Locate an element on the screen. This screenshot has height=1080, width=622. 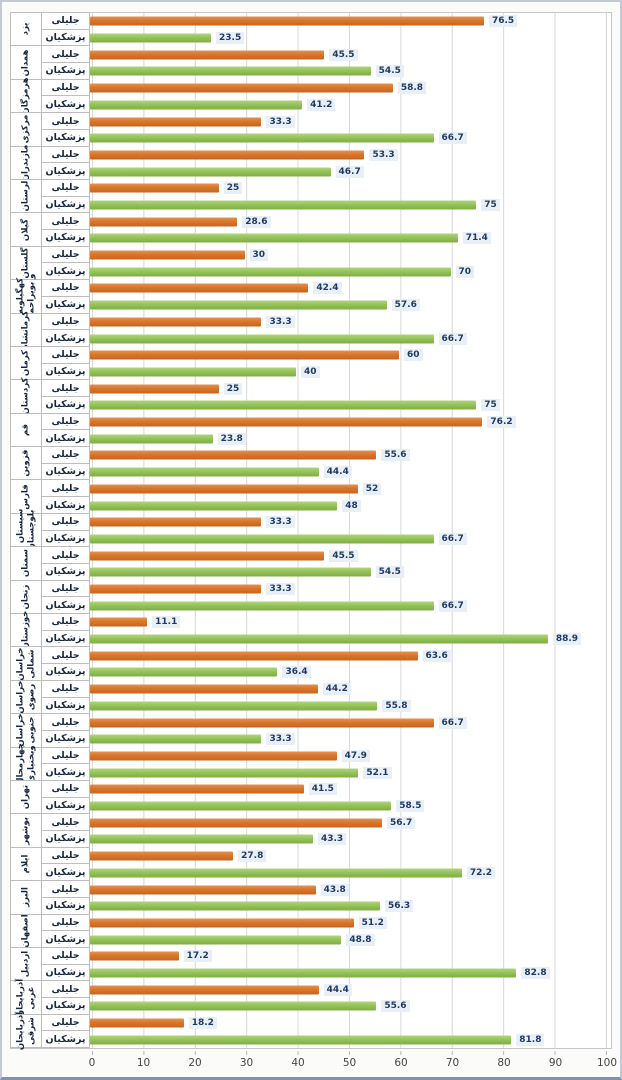
province-group: زنجان جلیلی 33.3 پزشکیان 66.7 is located at coordinates (310, 597).